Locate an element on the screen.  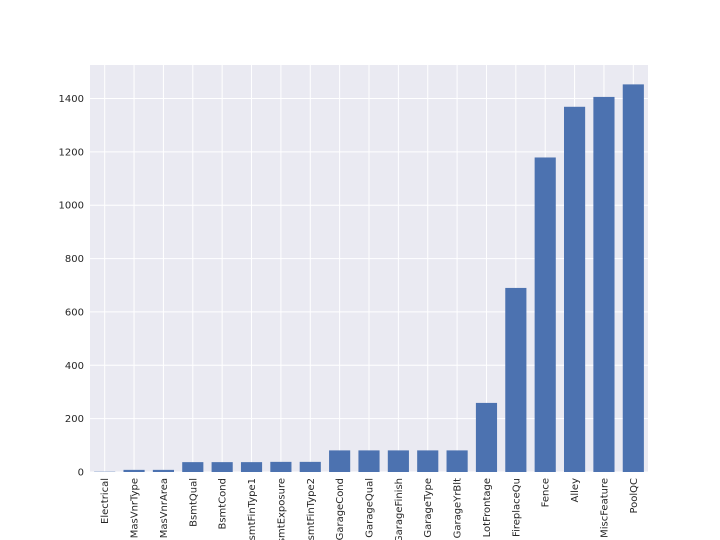
x-tick-label: FireplaceQu is located at coordinates (516, 507).